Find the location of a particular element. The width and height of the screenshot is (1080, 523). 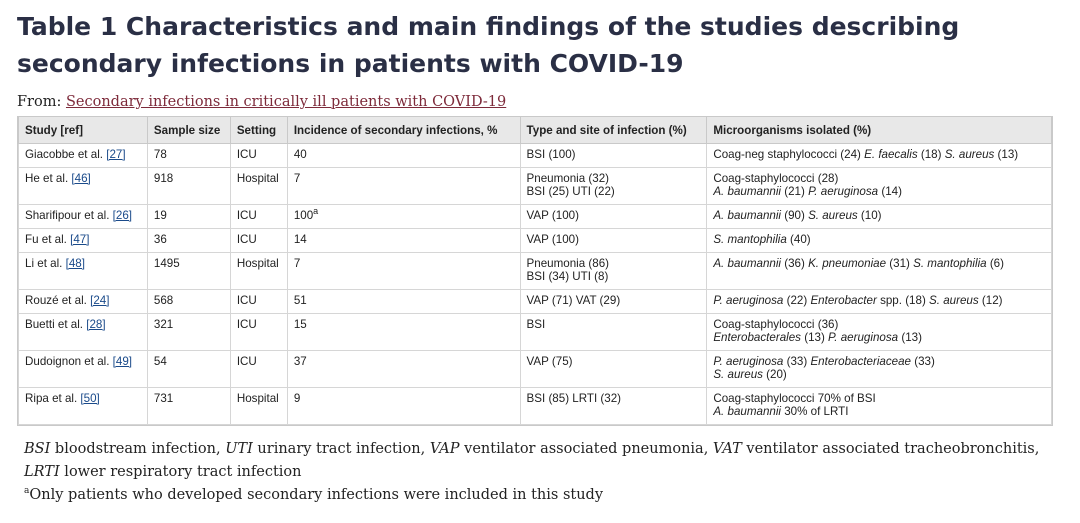

italic-term: S. aureus is located at coordinates (833, 215).